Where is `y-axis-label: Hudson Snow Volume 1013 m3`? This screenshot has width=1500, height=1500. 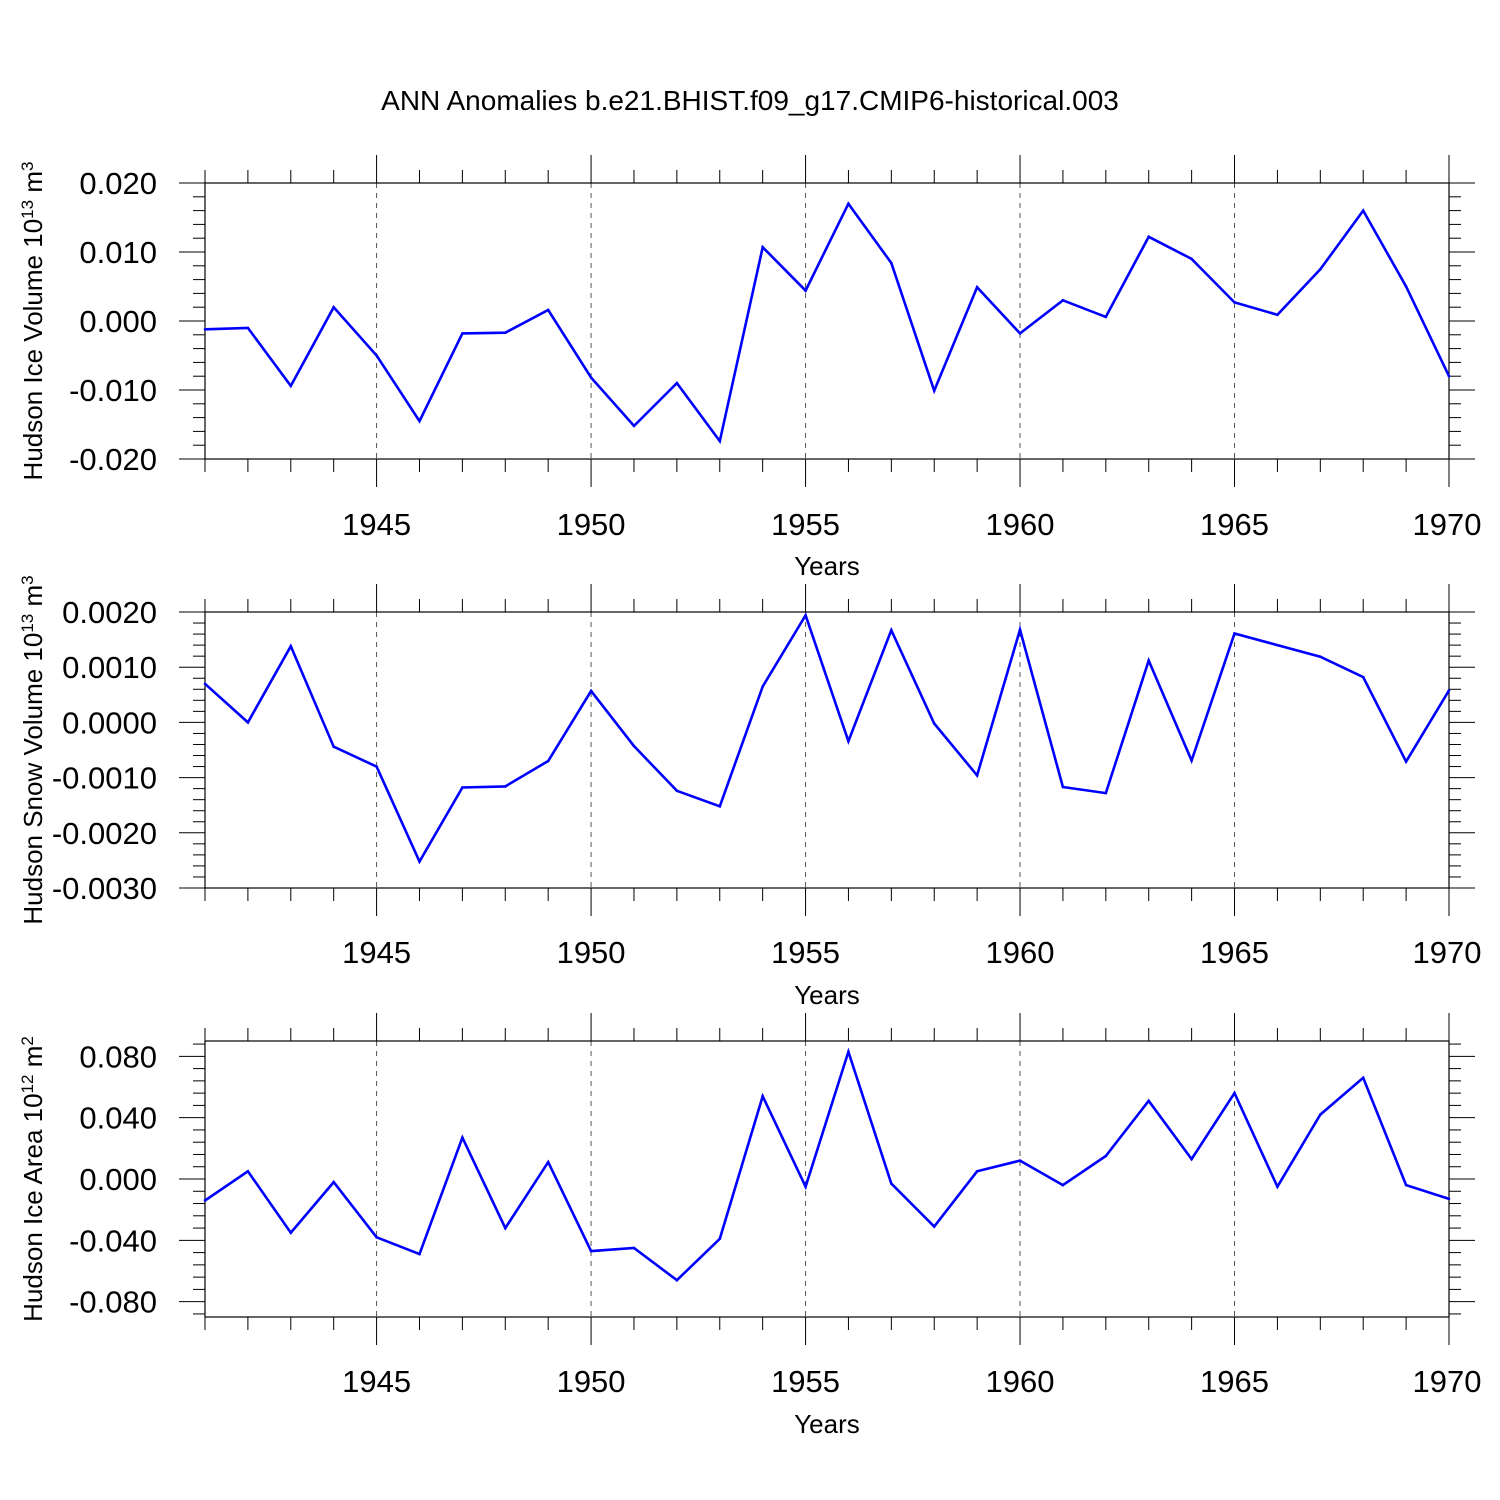
y-axis-label: Hudson Snow Volume 1013 m3 is located at coordinates (33, 749).